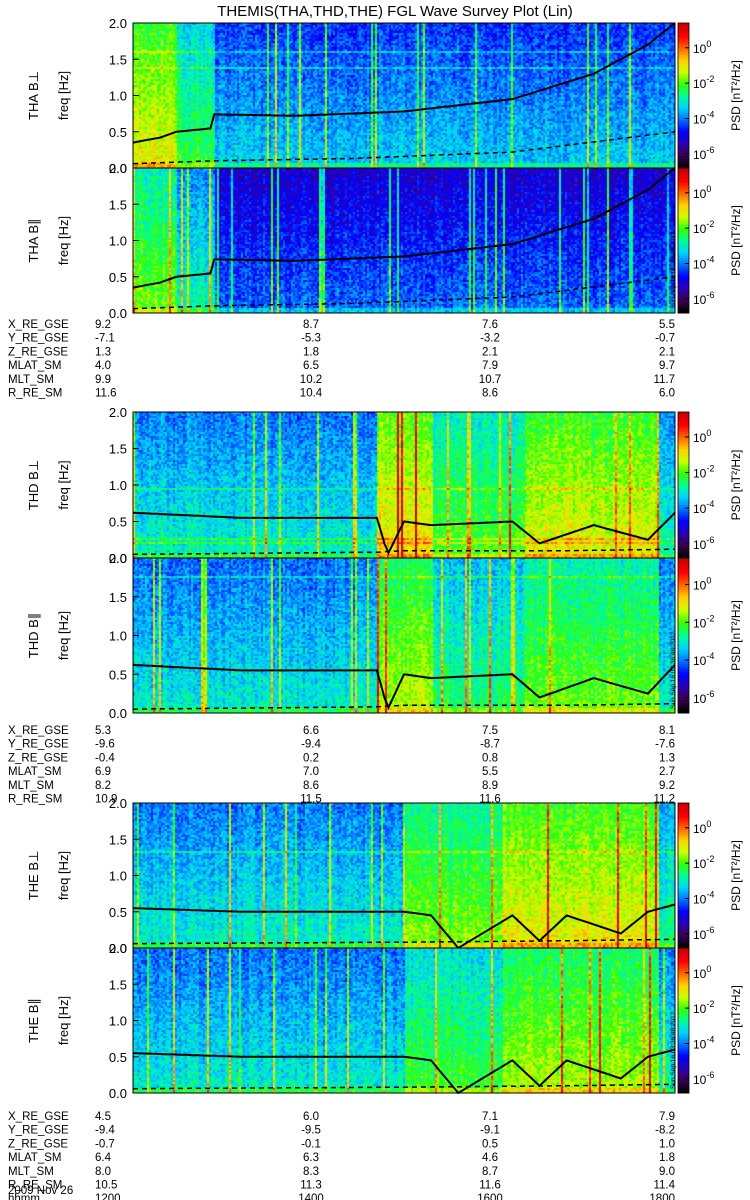 Image resolution: width=750 pixels, height=1200 pixels. Describe the element at coordinates (311, 366) in the screenshot. I see `ephemeris-value: 6.5` at that location.